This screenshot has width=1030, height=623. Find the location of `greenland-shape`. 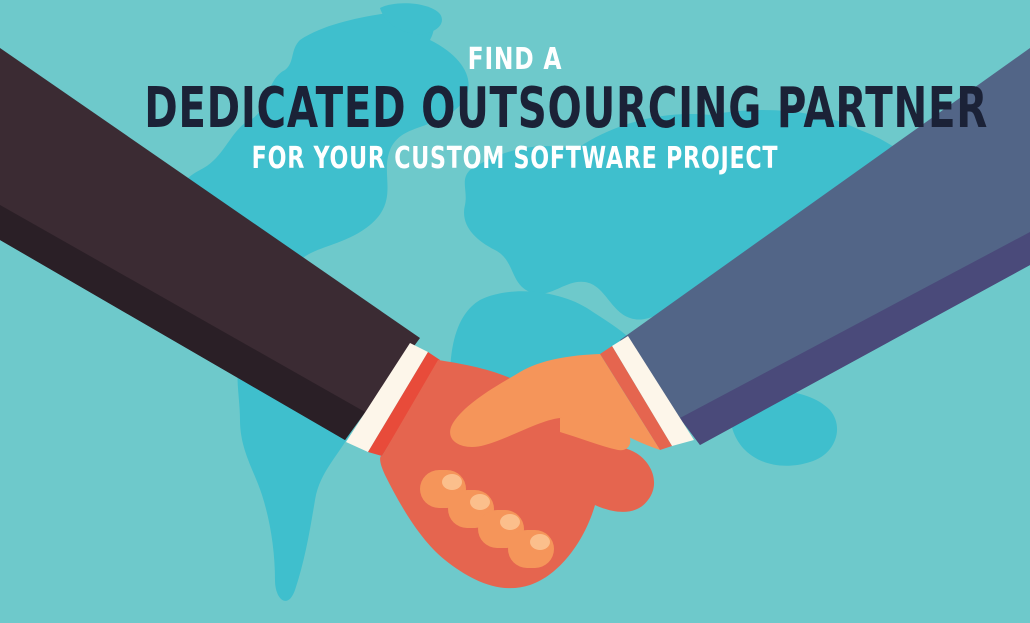

greenland-shape is located at coordinates (411, 19).